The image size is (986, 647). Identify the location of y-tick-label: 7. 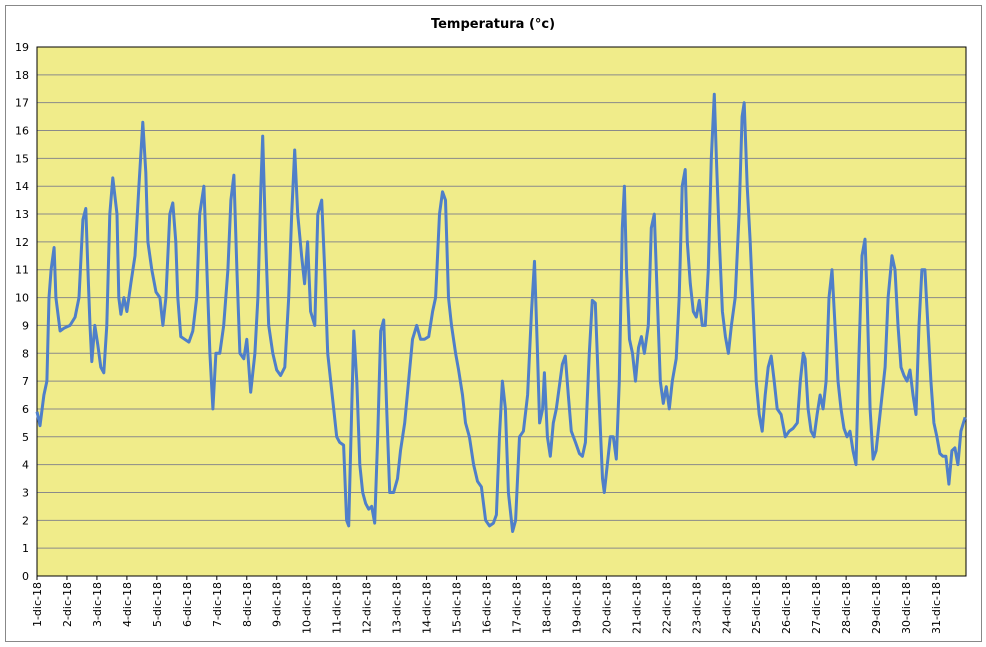
(25, 381).